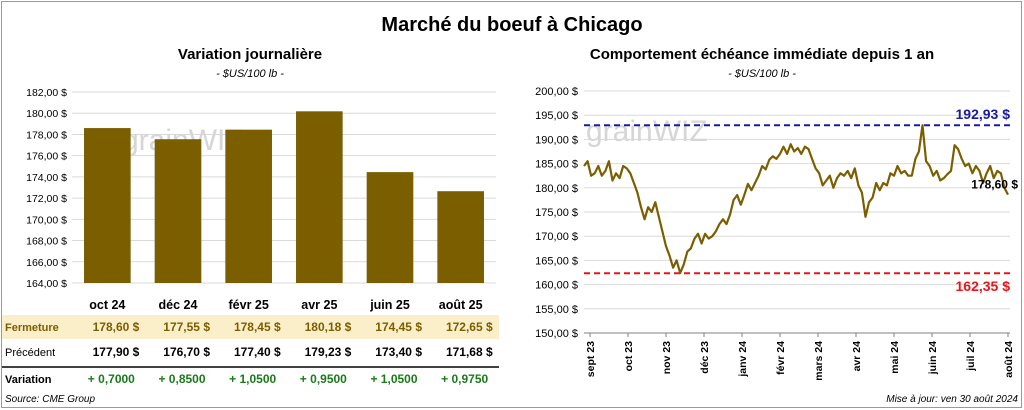 The image size is (1024, 410). I want to click on ref-label-0: 192,93 $, so click(983, 114).